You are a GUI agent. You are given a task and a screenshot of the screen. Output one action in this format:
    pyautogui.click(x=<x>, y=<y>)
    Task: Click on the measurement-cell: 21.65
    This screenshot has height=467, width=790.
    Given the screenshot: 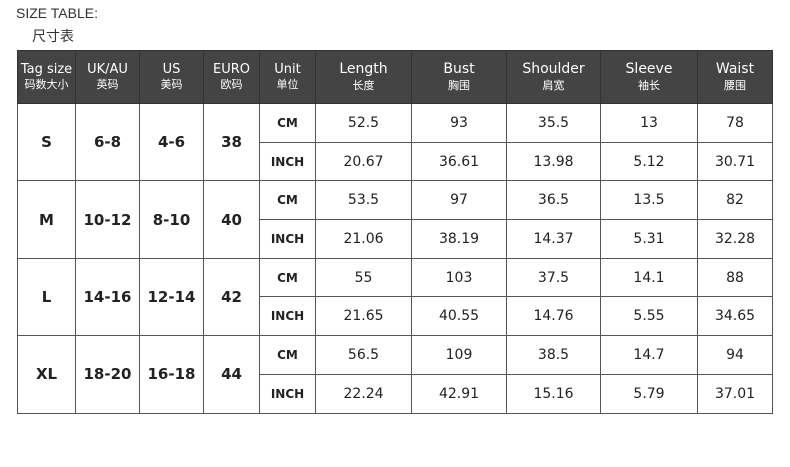 What is the action you would take?
    pyautogui.click(x=363, y=316)
    